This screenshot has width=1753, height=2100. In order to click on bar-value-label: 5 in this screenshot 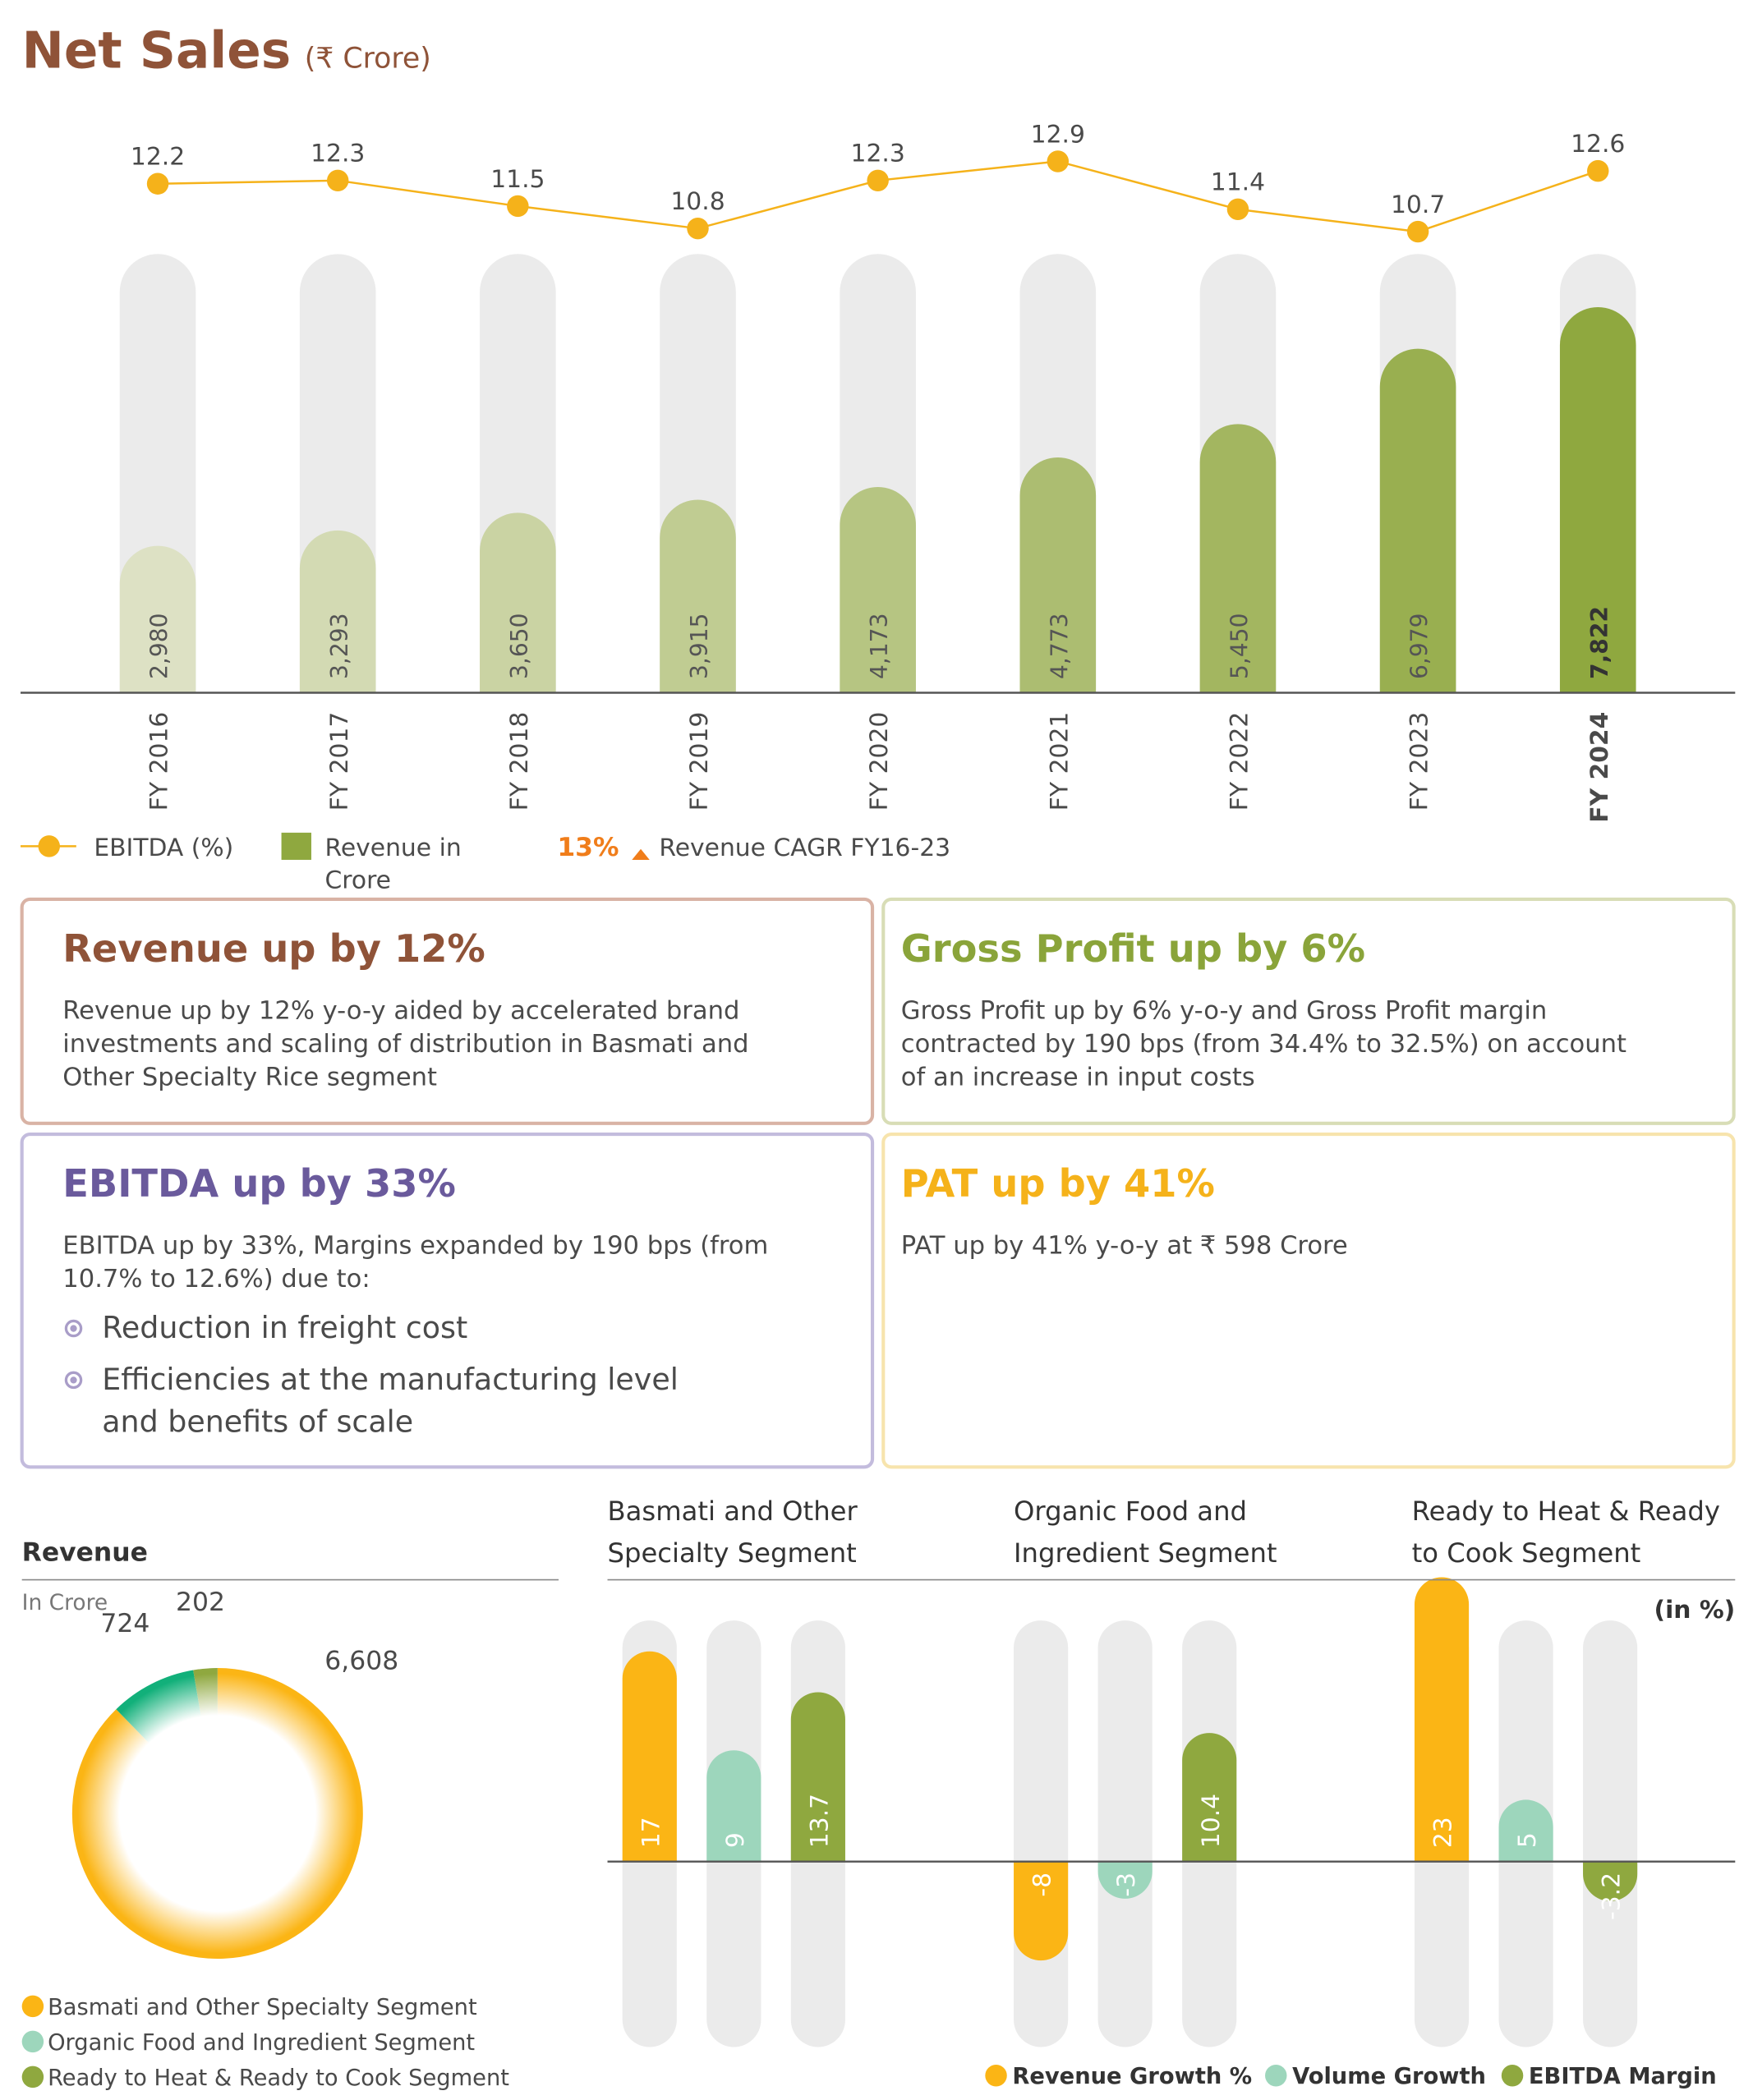, I will do `click(1527, 1840)`.